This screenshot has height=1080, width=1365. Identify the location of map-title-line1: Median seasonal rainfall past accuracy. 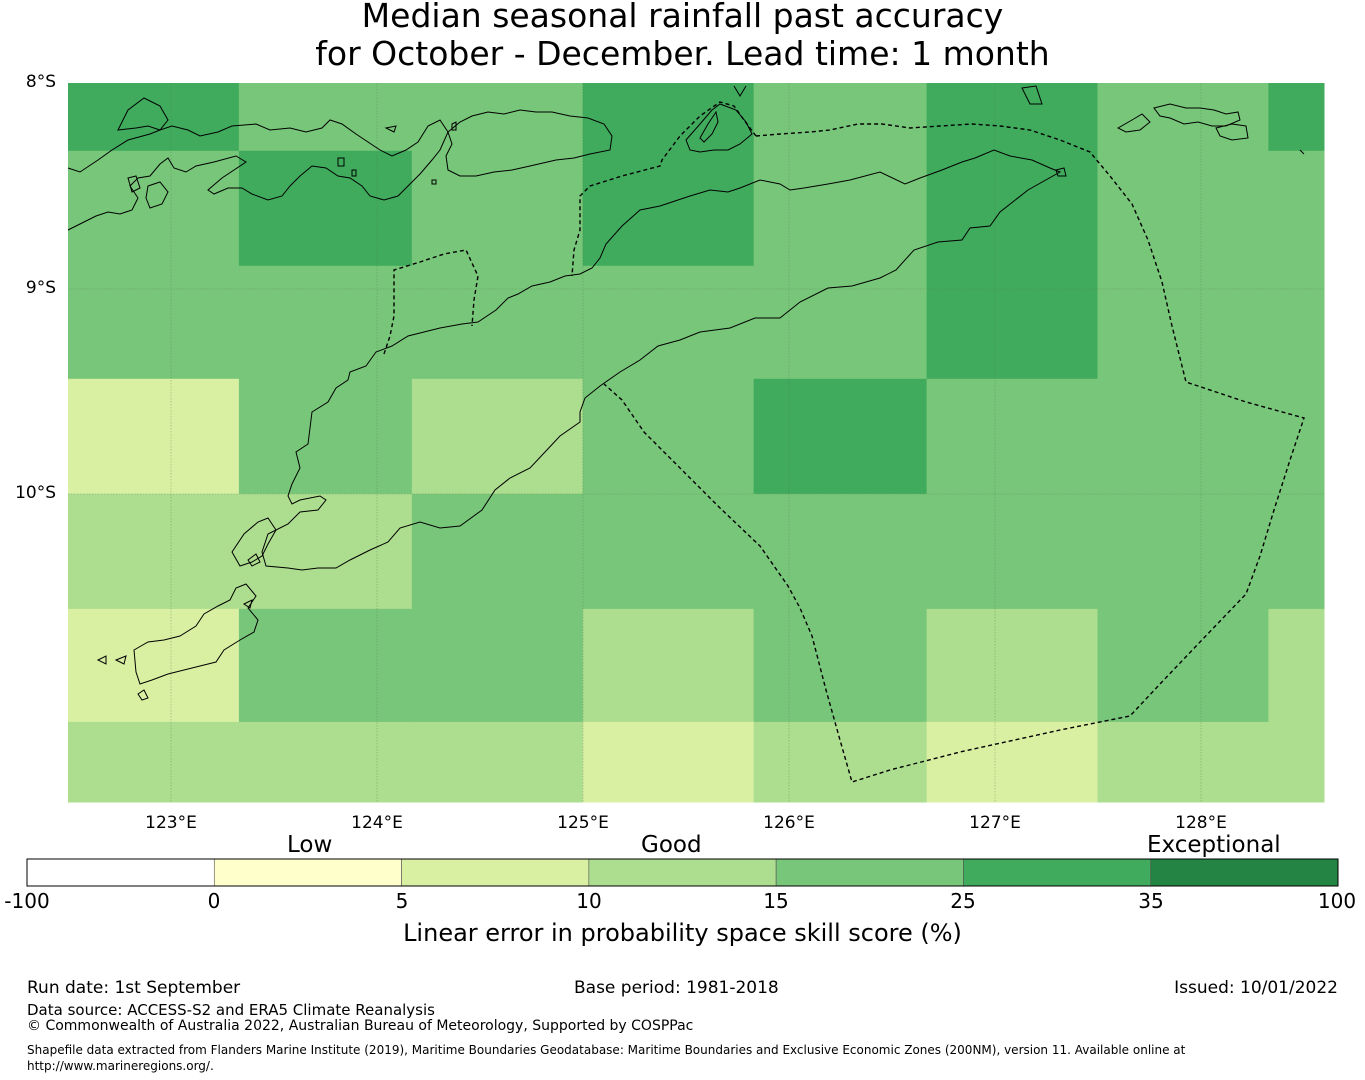
(682, 17).